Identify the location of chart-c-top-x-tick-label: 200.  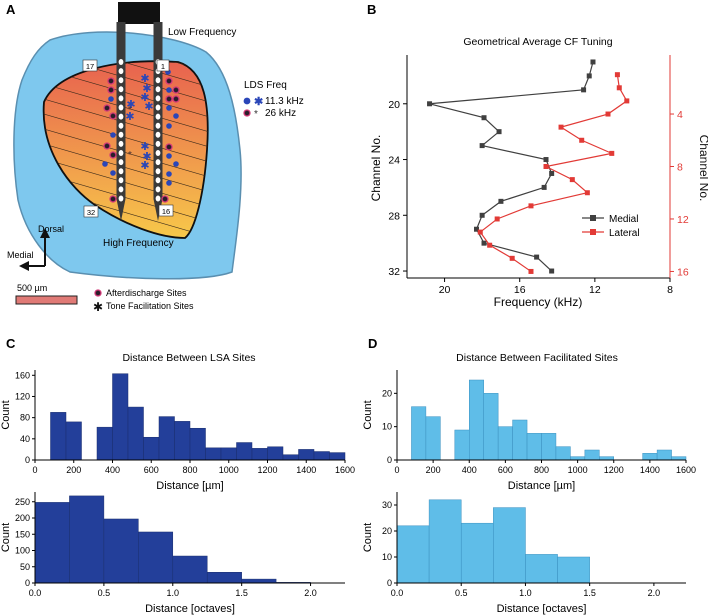
(73, 470).